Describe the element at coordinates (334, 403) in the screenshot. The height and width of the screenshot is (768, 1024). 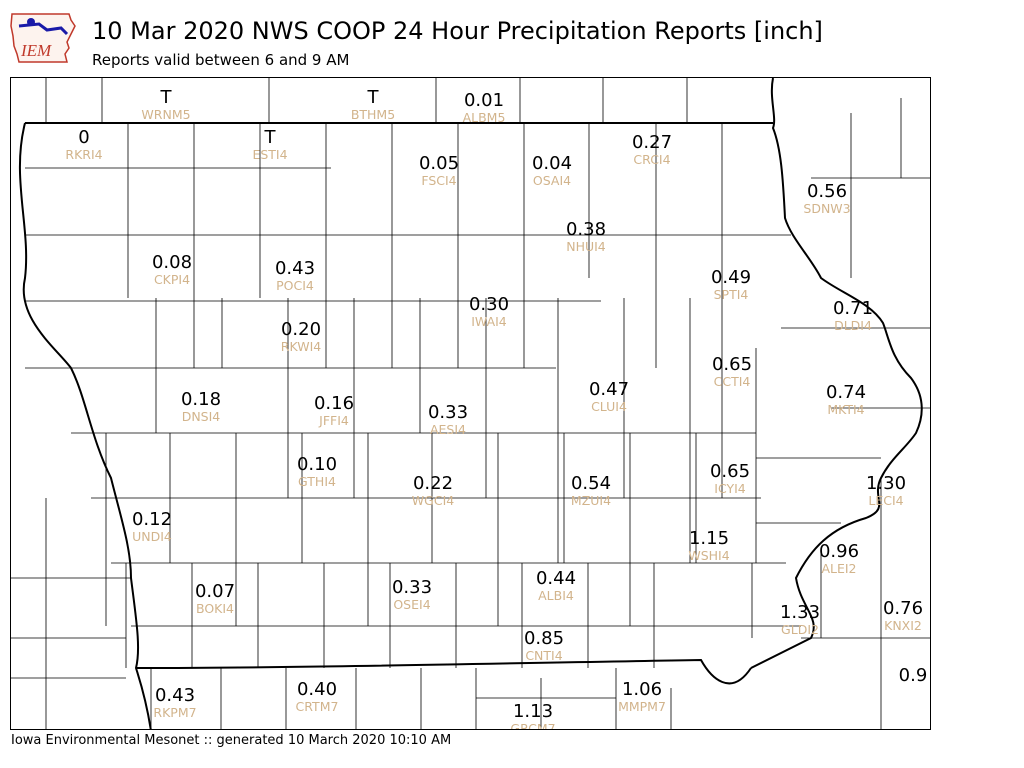
I see `precip-value: 0.16` at that location.